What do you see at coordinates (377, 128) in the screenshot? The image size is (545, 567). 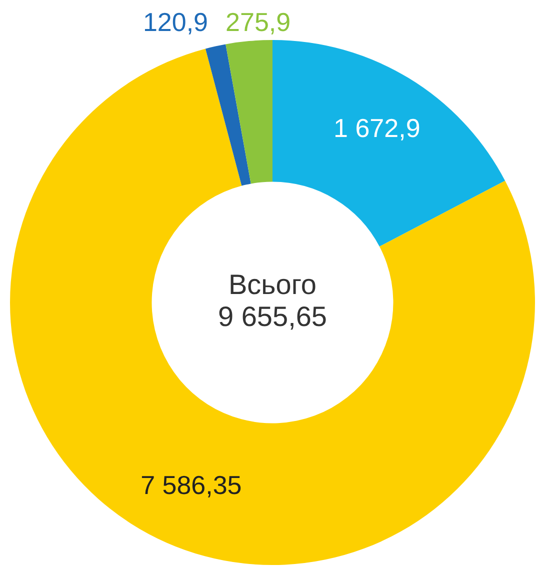 I see `data-label: 1 672,9` at bounding box center [377, 128].